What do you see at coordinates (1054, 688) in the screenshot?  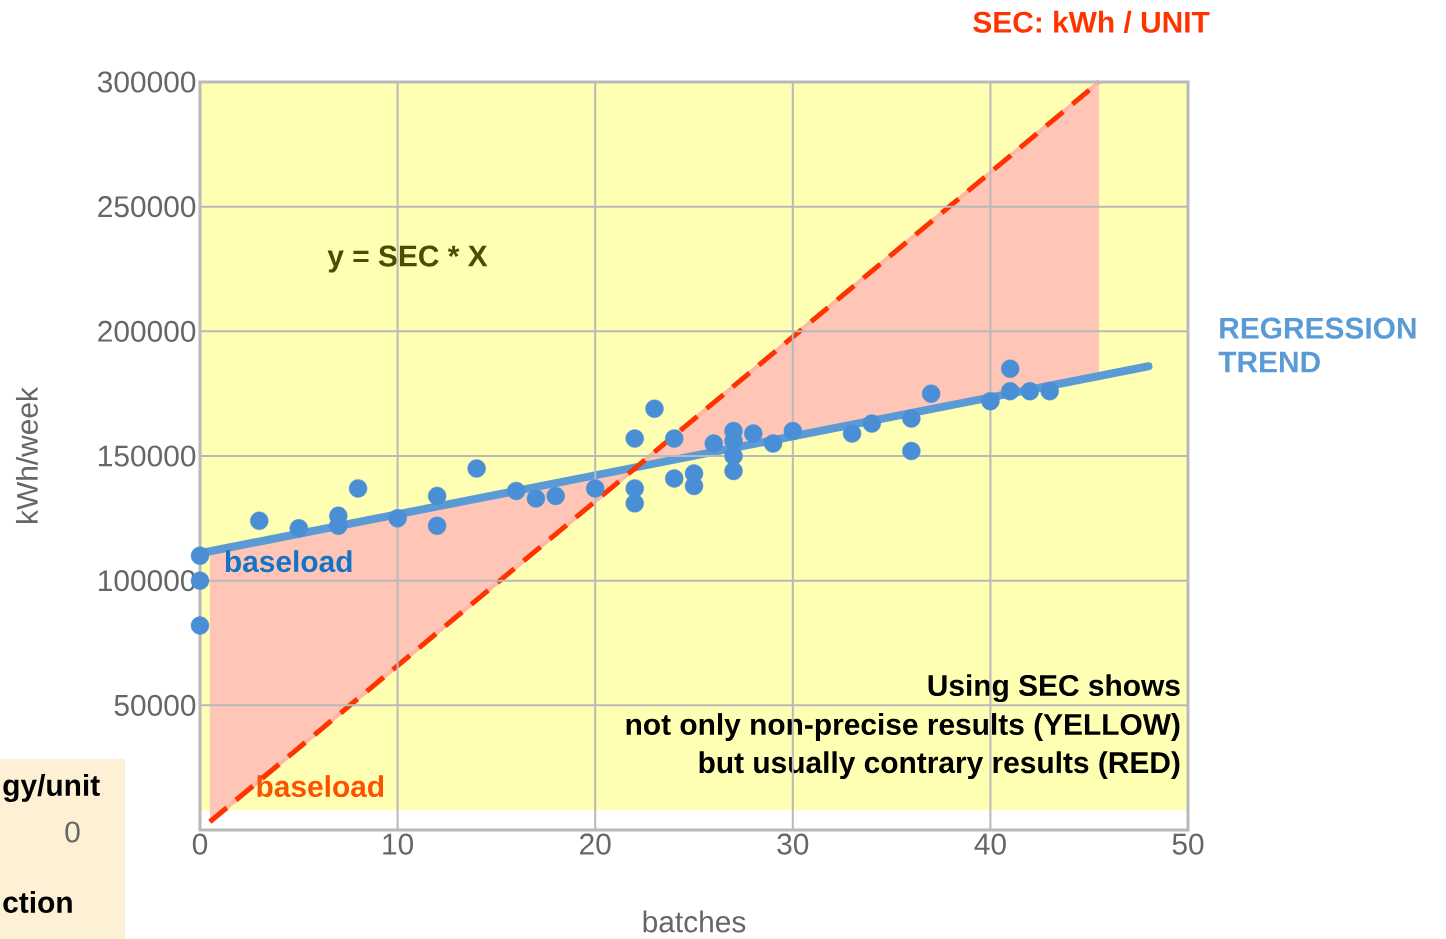 I see `annotation: Using SEC shows` at bounding box center [1054, 688].